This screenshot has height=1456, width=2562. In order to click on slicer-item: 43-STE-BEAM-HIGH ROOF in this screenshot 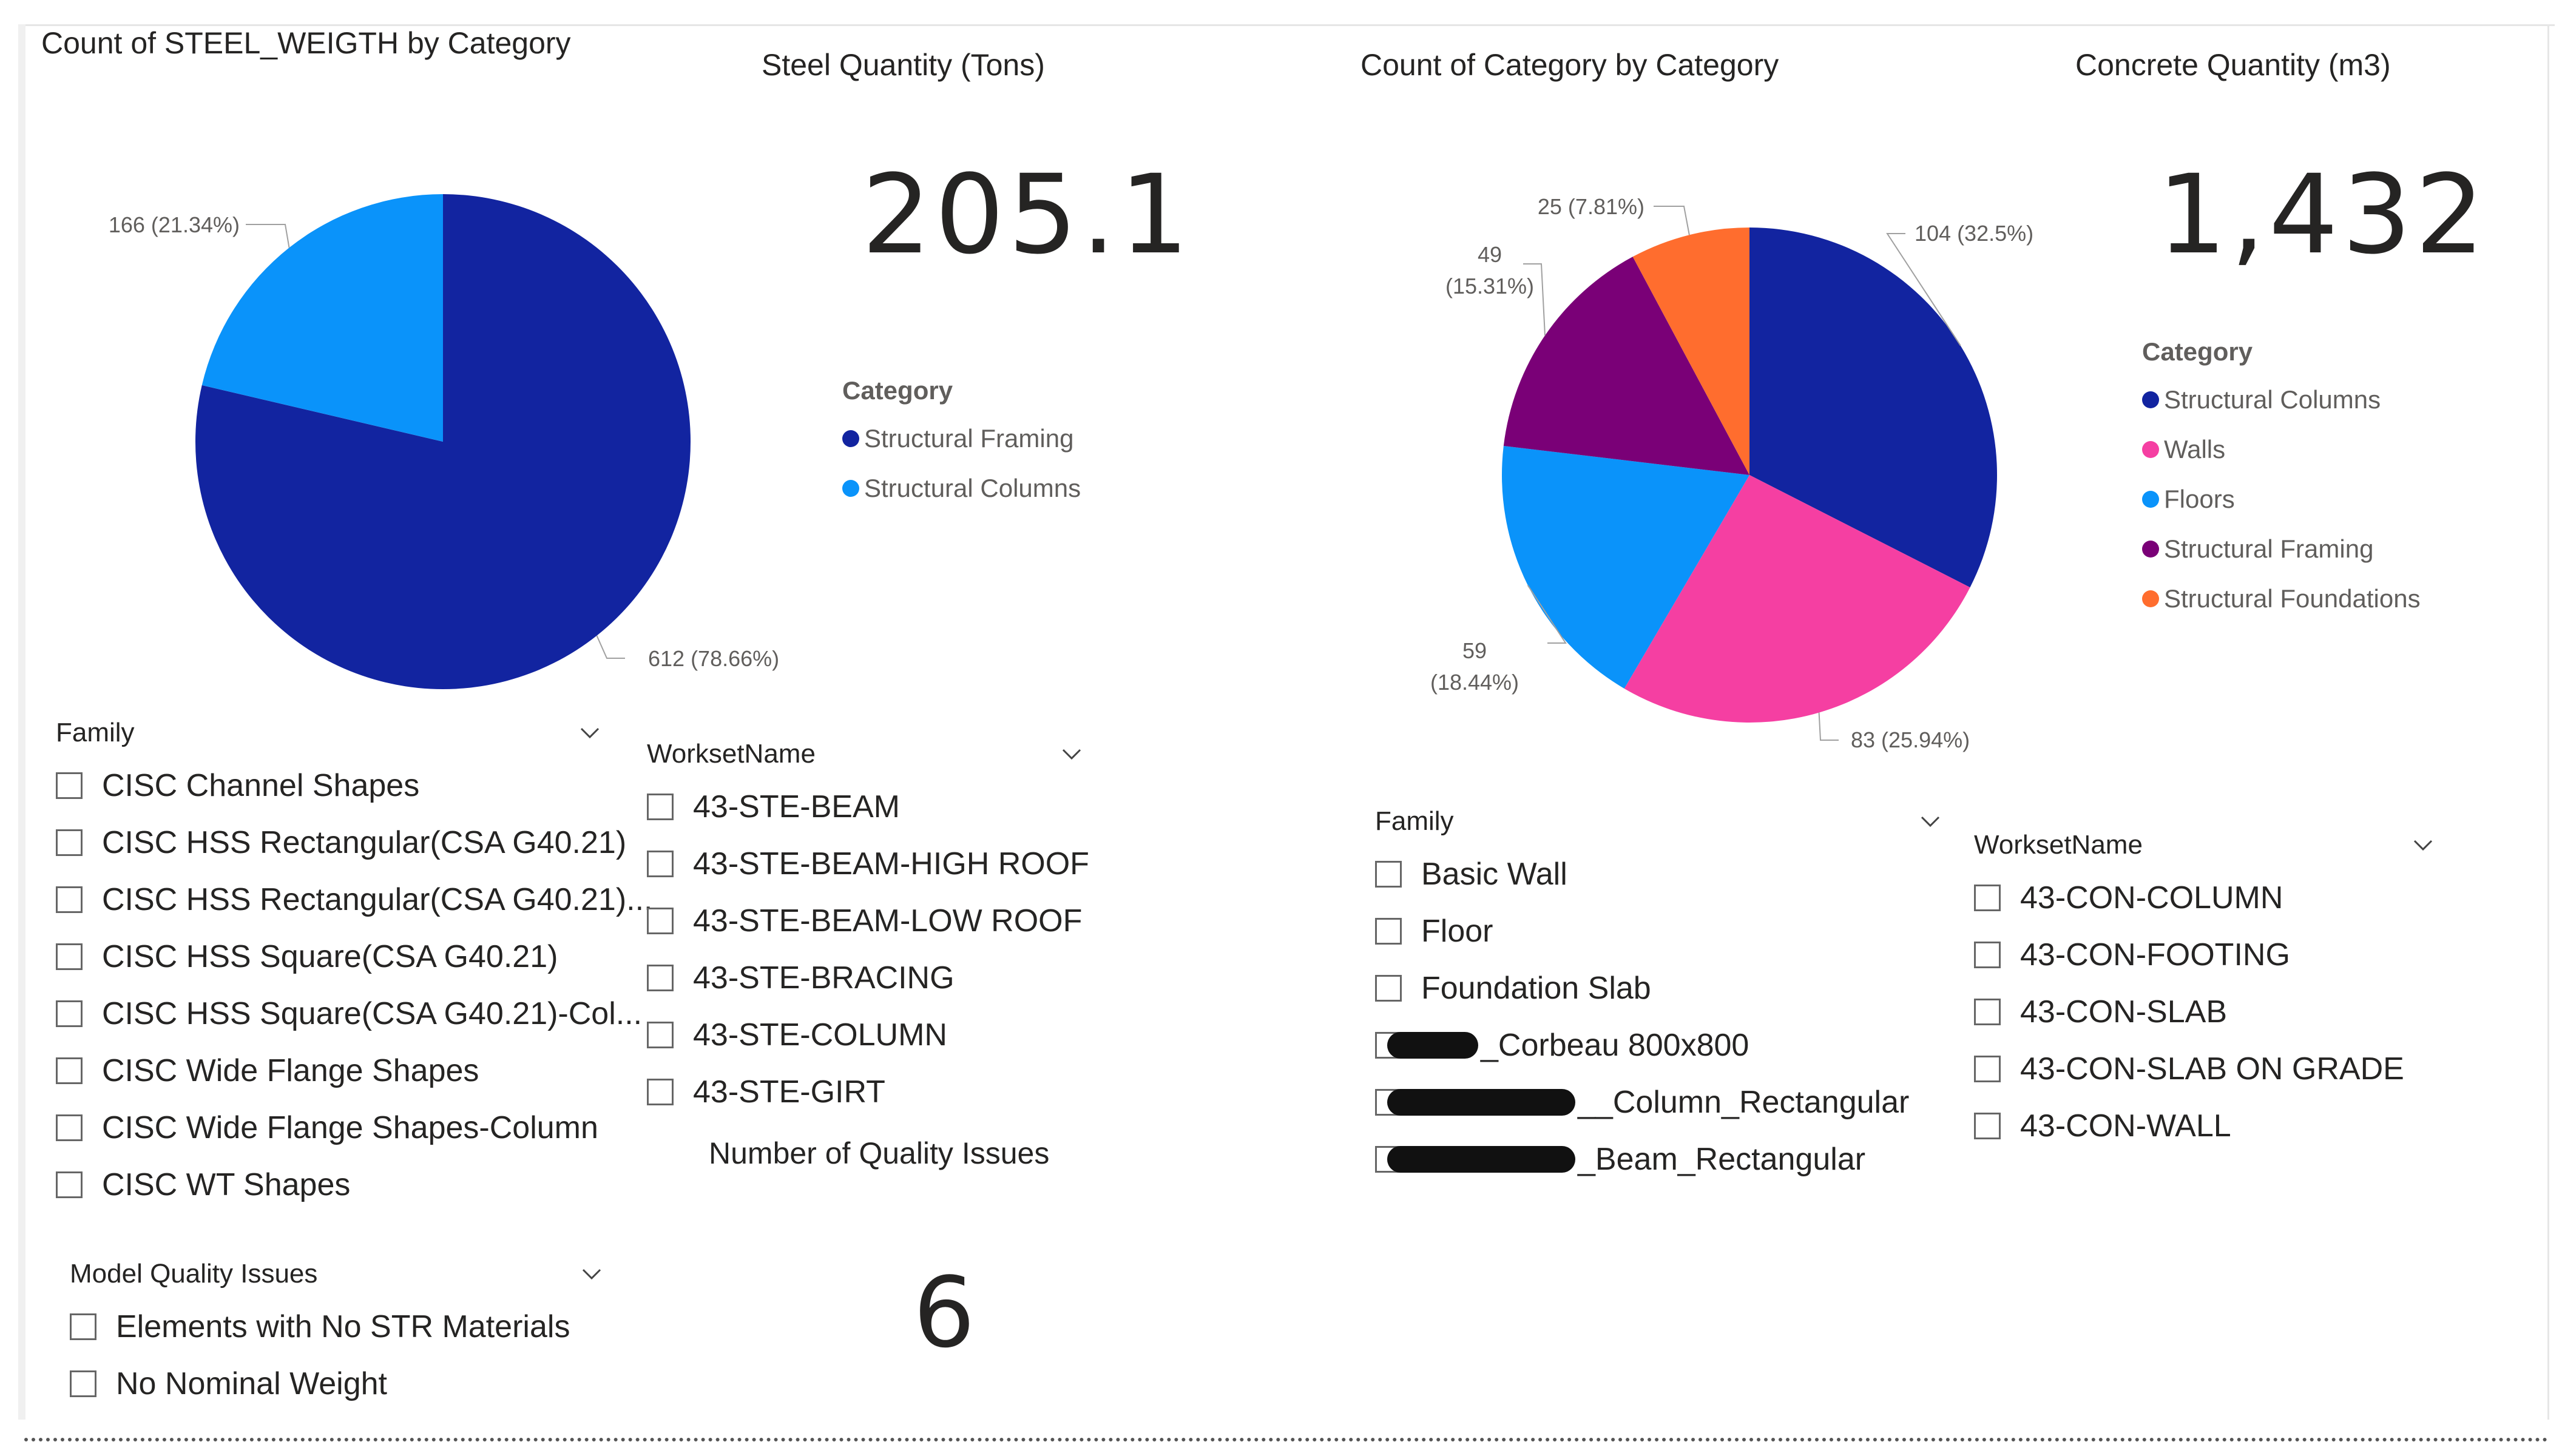, I will do `click(868, 863)`.